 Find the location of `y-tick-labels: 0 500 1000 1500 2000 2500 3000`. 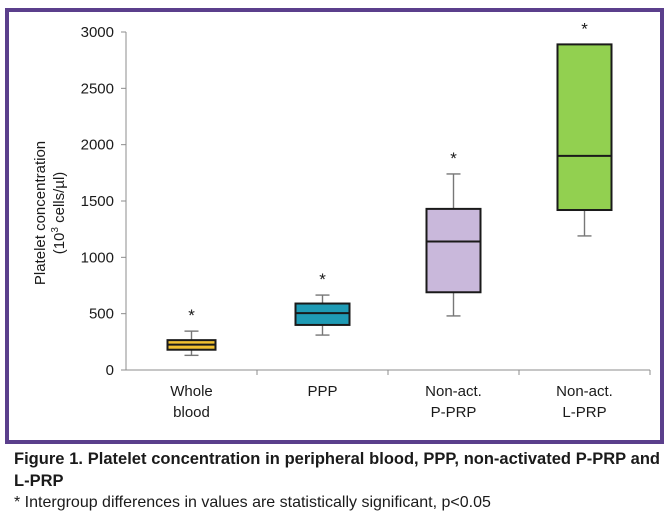

y-tick-labels: 0 500 1000 1500 2000 2500 3000 is located at coordinates (97, 201).